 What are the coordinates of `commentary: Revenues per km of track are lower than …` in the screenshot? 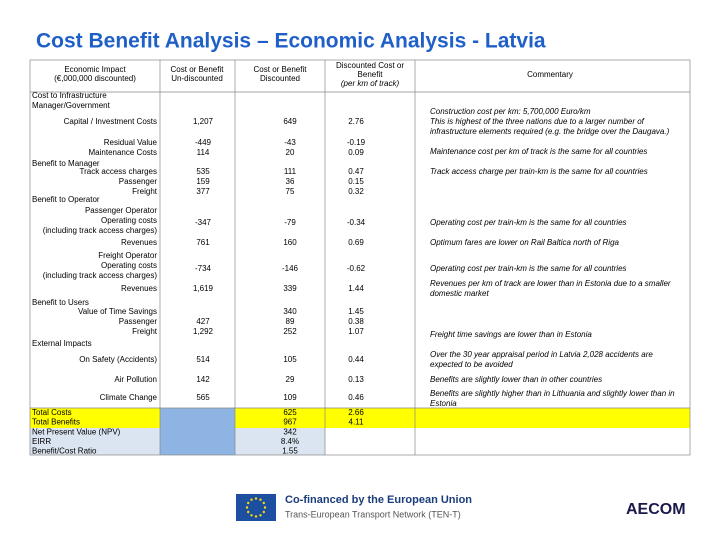 It's located at (550, 283).